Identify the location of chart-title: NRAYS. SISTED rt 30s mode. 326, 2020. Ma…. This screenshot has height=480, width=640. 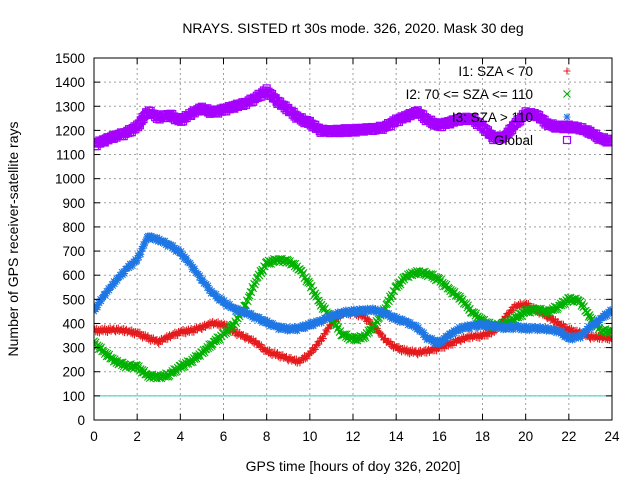
(352, 28).